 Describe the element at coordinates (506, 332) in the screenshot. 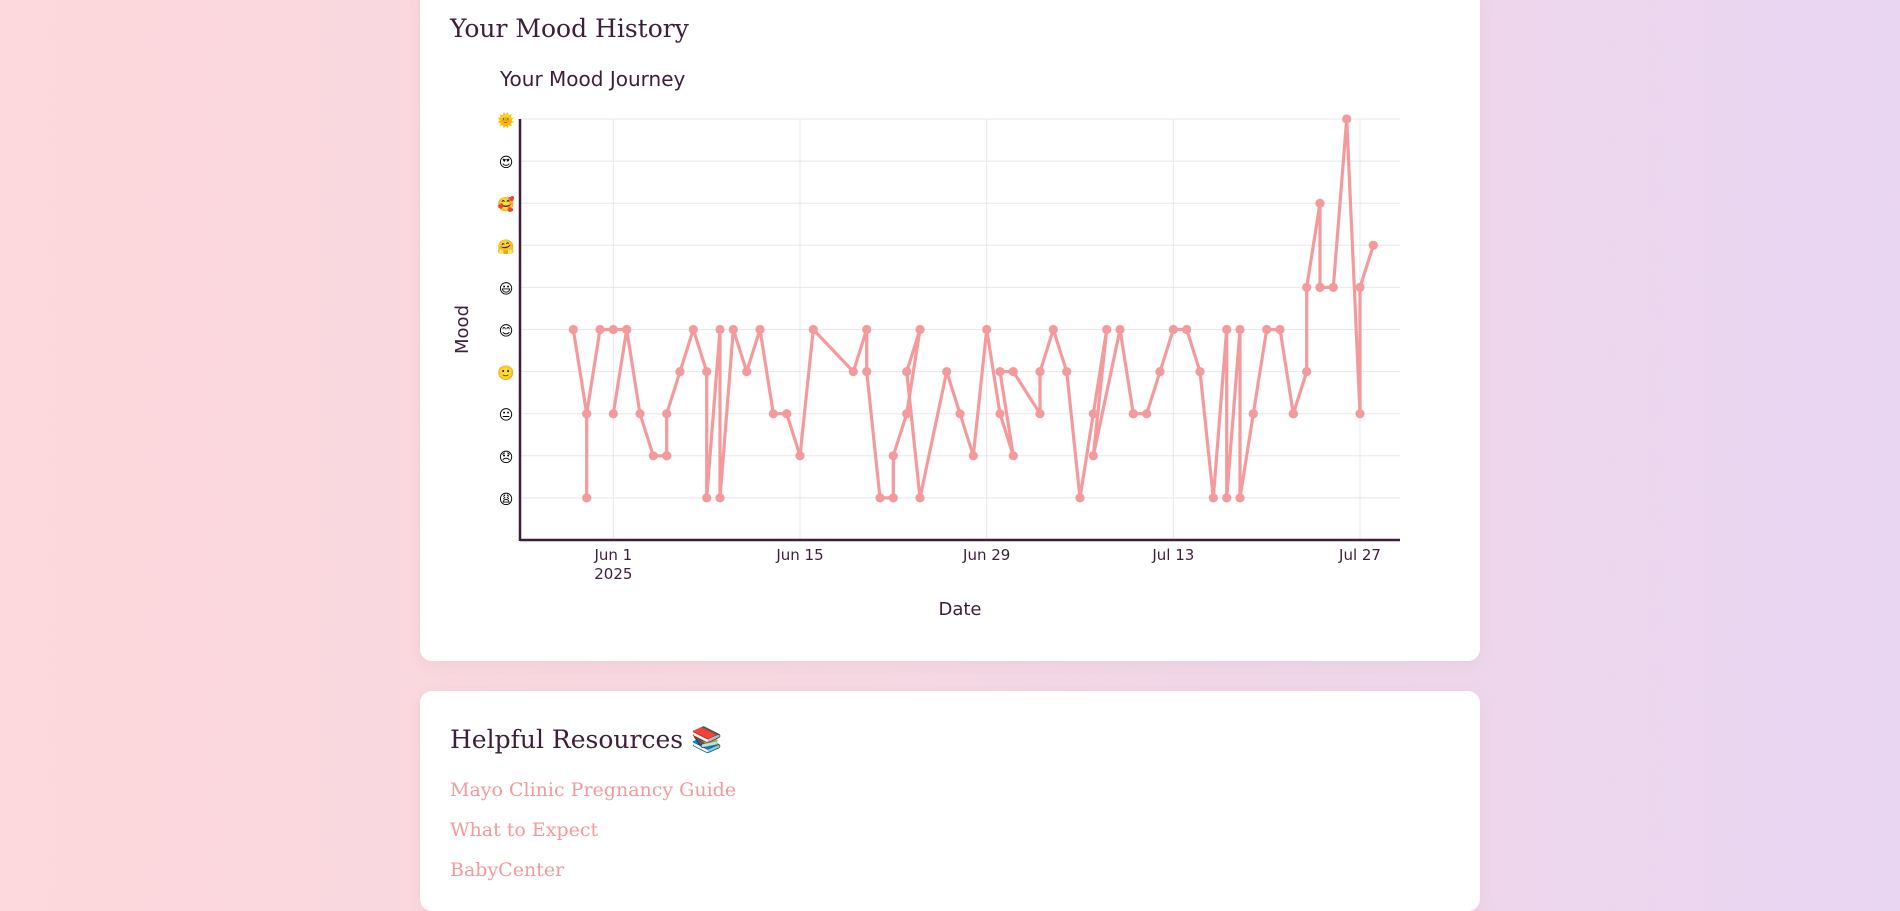

I see `y-tick-label: 😊` at that location.